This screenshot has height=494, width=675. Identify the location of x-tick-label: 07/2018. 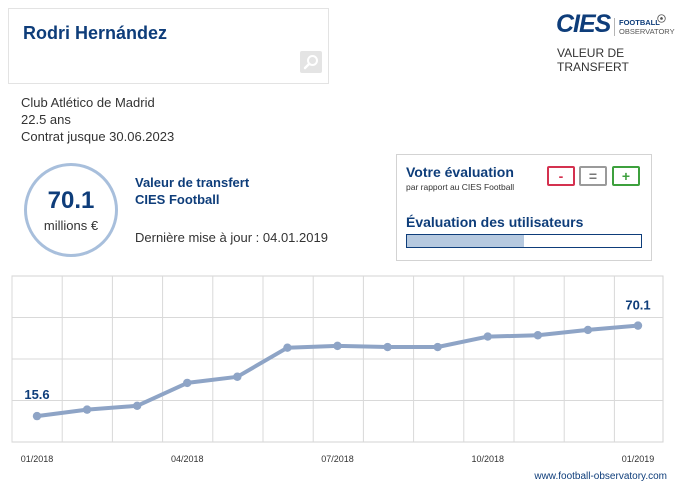
(337, 459).